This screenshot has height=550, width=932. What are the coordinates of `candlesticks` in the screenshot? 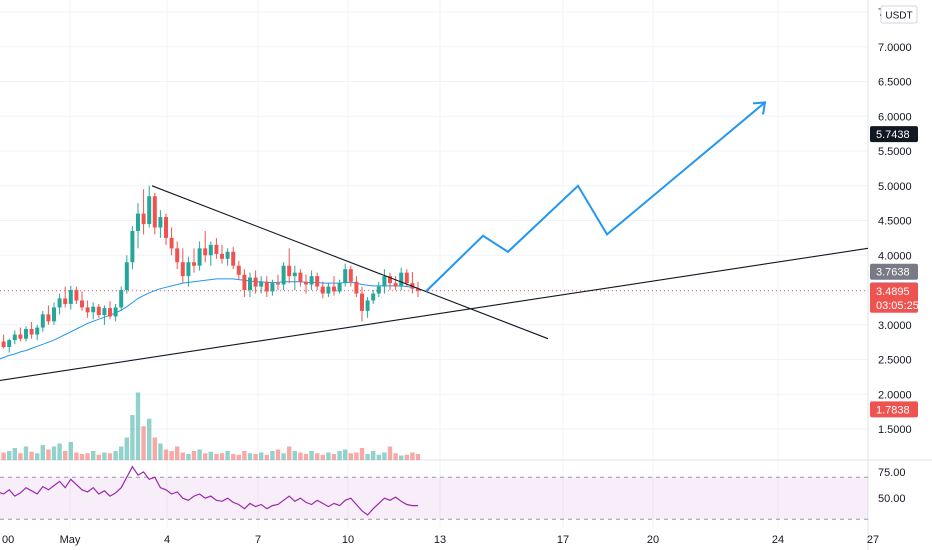 It's located at (210, 269).